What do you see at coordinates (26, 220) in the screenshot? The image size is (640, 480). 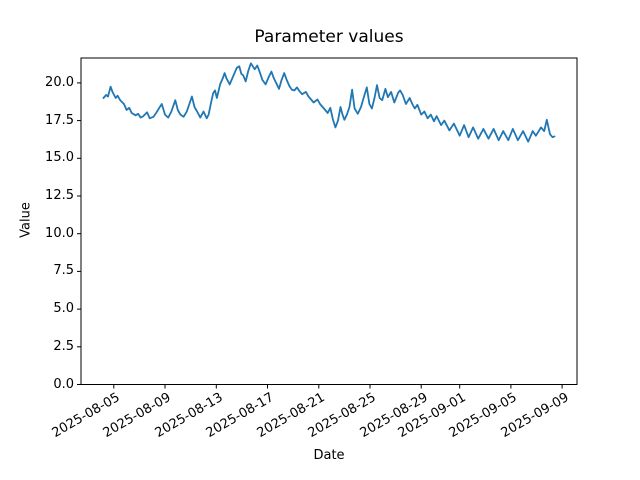 I see `y-axis-label: Value` at bounding box center [26, 220].